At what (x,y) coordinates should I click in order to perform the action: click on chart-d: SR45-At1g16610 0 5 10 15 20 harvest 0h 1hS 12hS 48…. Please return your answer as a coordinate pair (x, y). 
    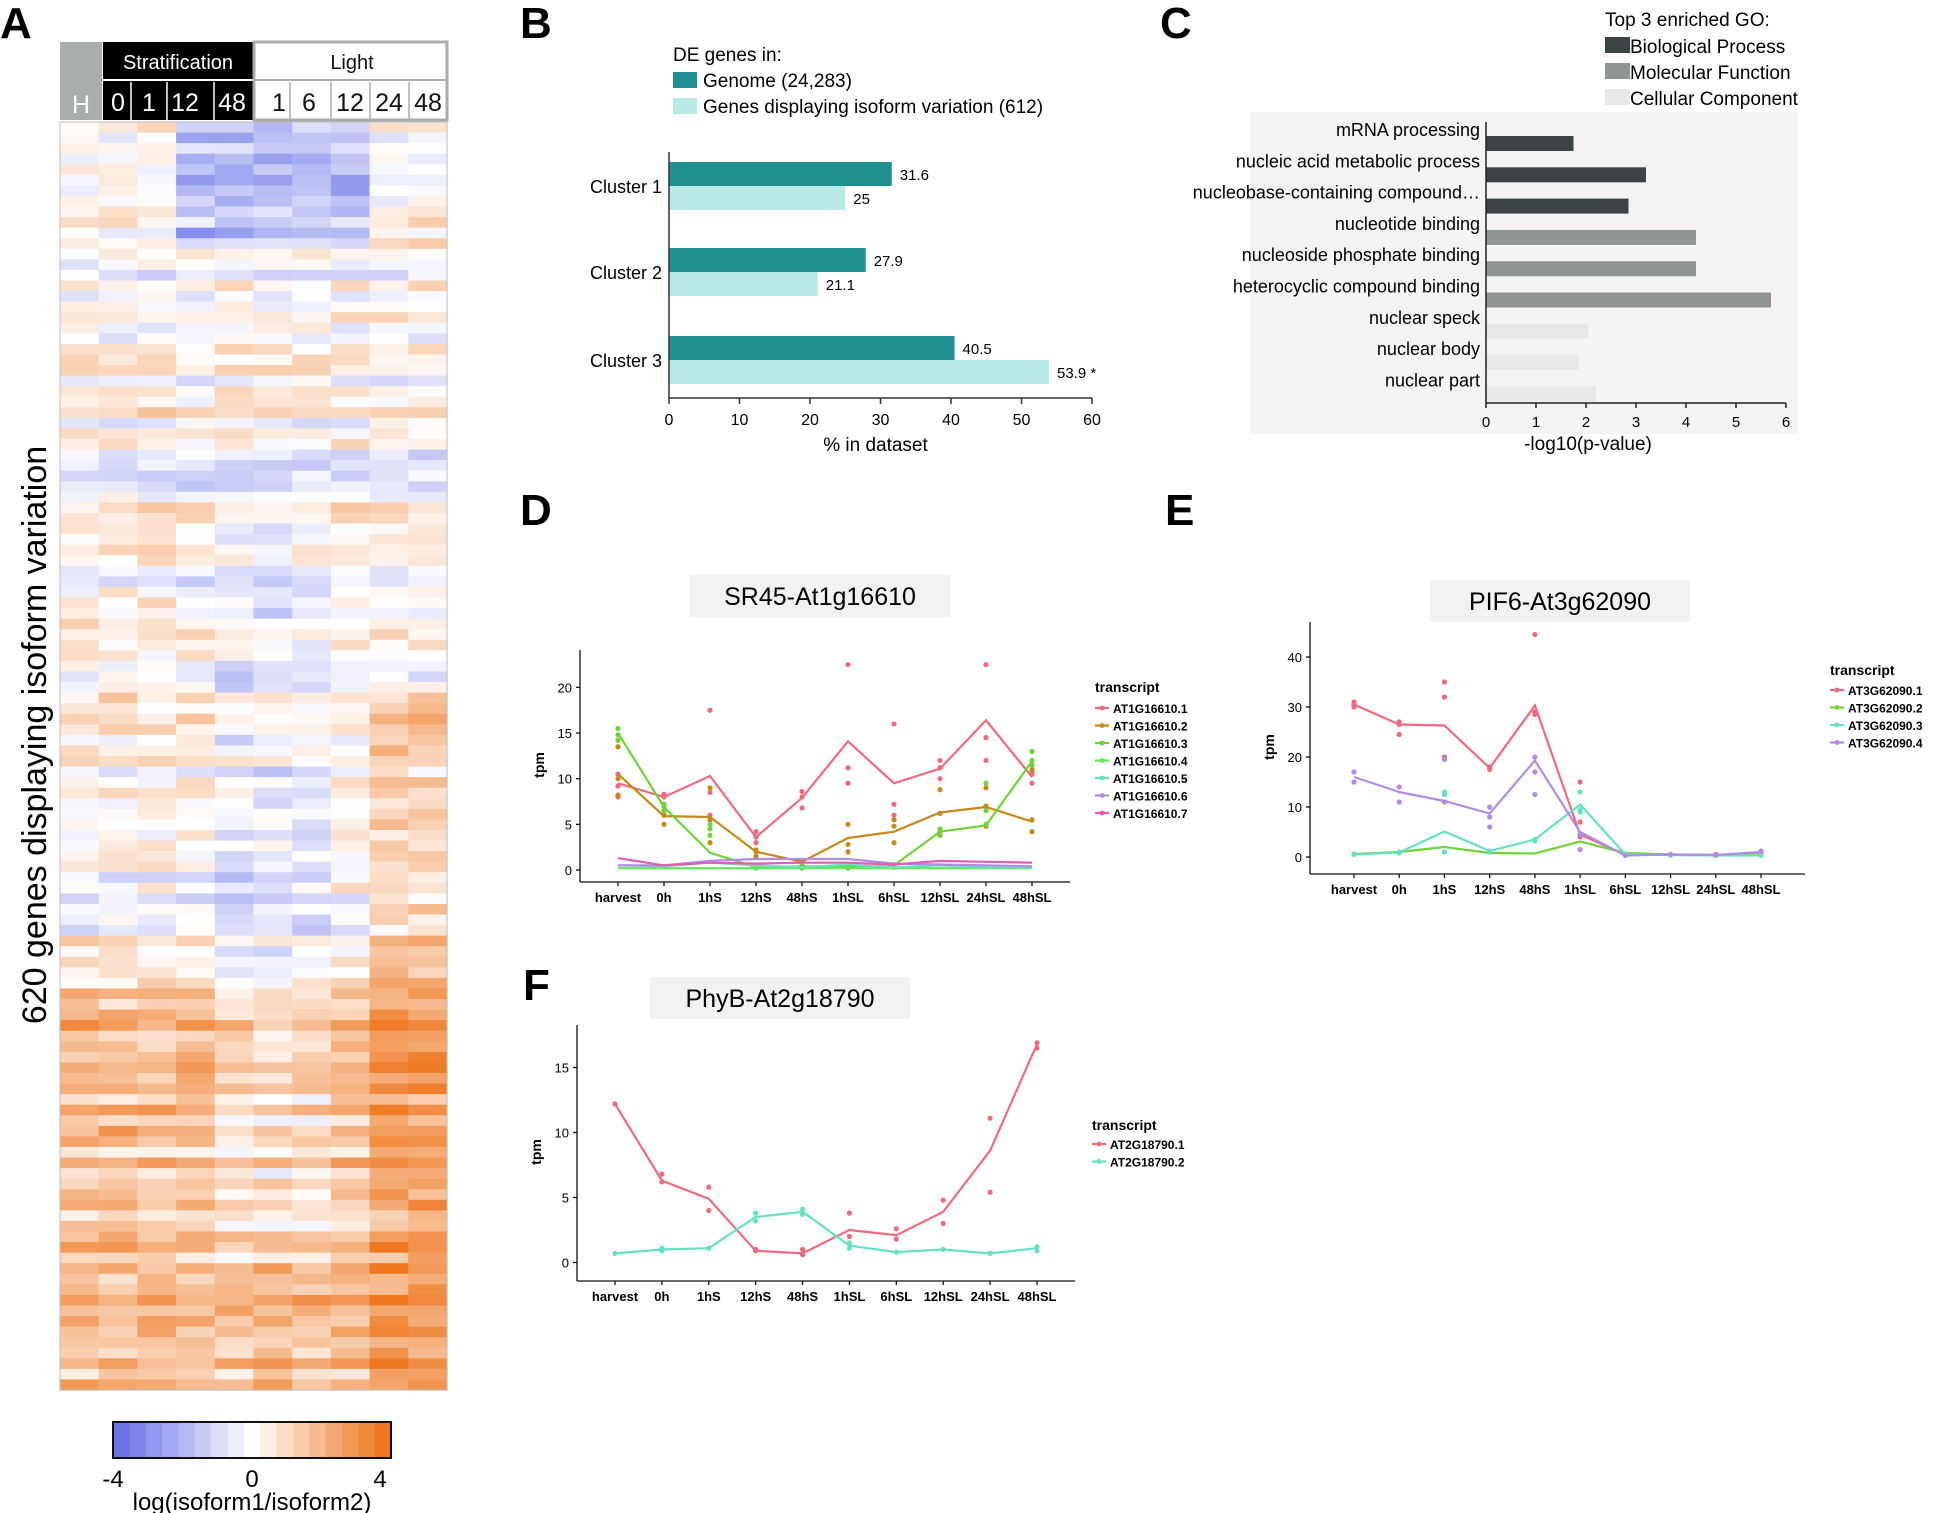
    Looking at the image, I should click on (859, 740).